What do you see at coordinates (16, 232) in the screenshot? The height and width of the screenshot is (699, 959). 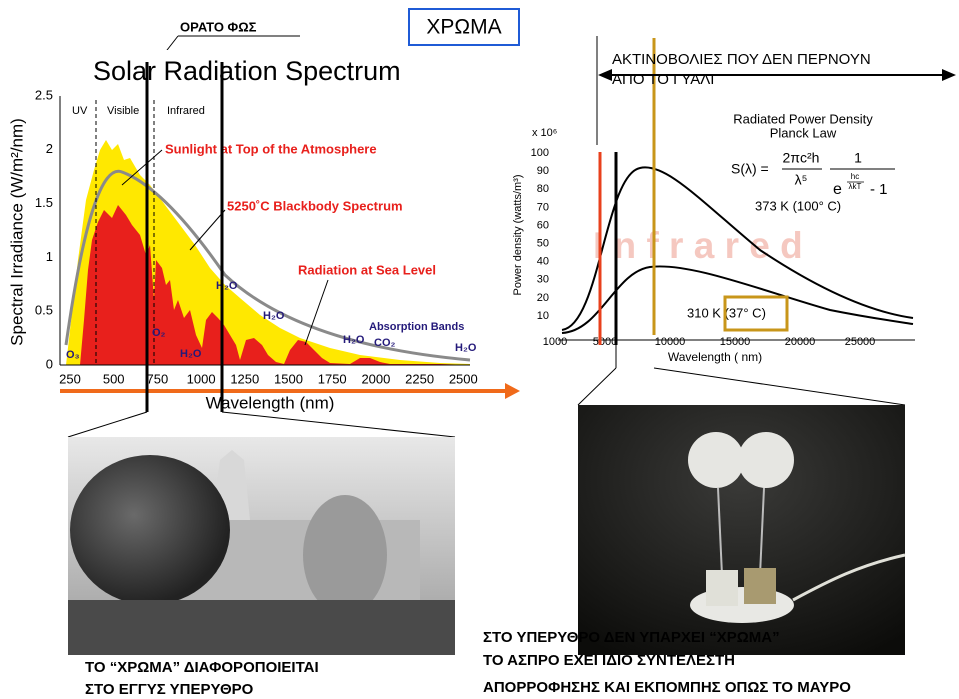 I see `y-axis-label: Spectral Irradiance (W/m²/nm)` at bounding box center [16, 232].